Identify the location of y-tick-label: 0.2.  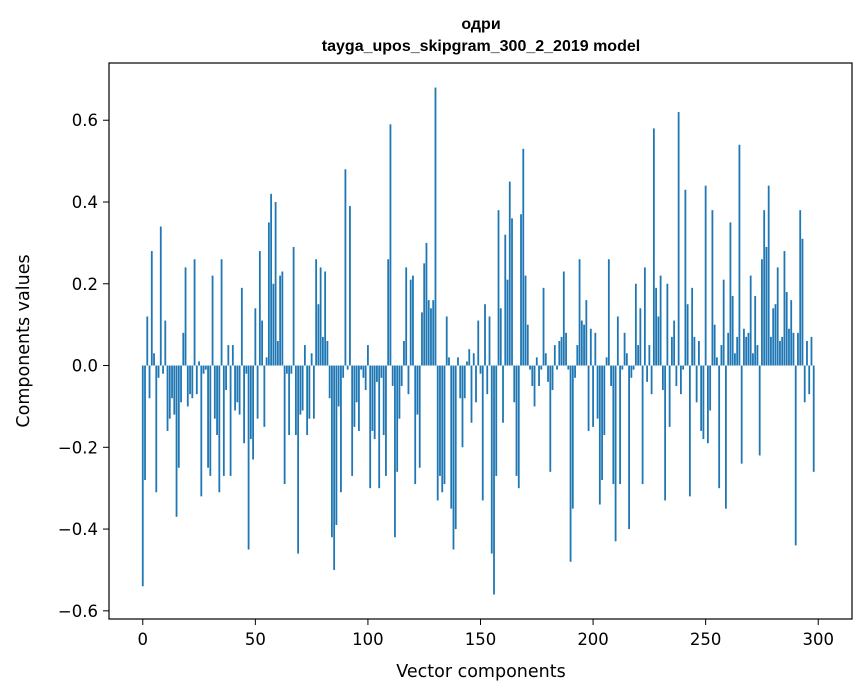
(85, 284).